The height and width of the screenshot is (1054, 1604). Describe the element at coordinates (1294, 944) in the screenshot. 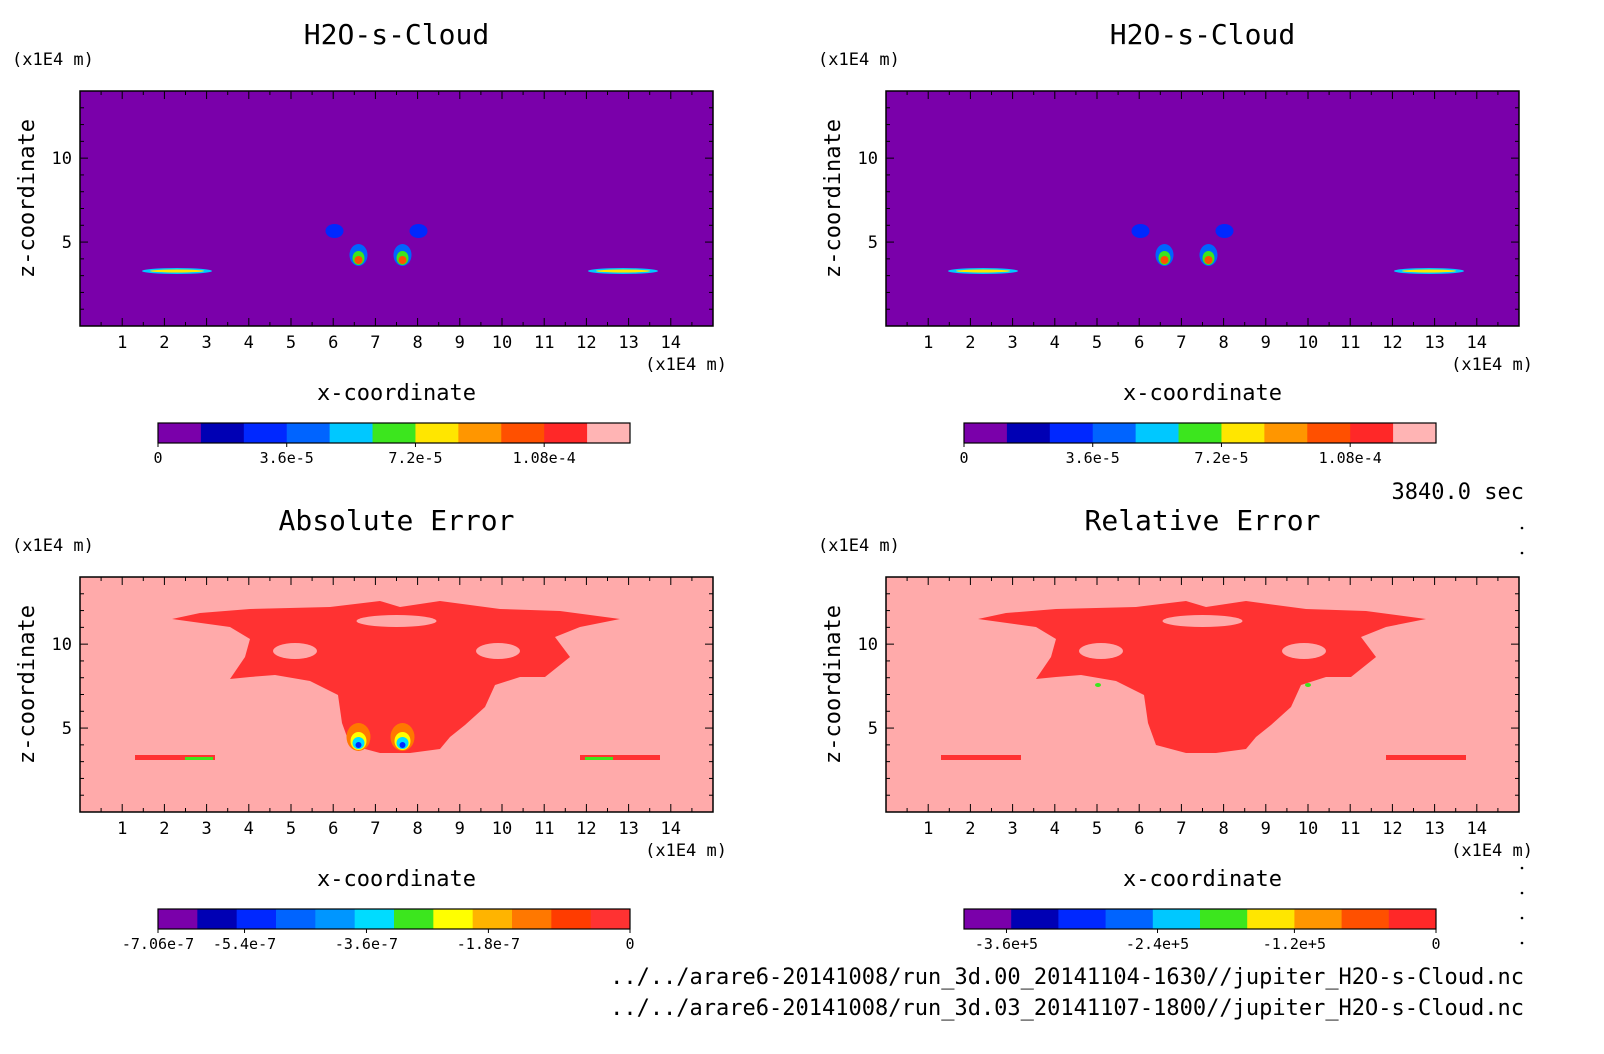

I see `colorbar-tick-label: -1.2e+5` at that location.